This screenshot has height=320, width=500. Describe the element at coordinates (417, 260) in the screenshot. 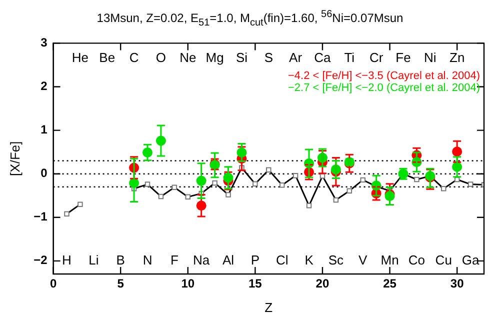

I see `annotation: Co` at that location.